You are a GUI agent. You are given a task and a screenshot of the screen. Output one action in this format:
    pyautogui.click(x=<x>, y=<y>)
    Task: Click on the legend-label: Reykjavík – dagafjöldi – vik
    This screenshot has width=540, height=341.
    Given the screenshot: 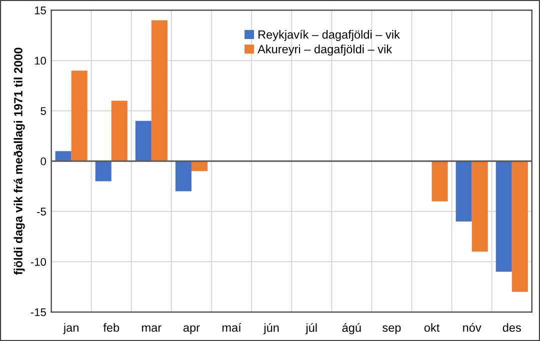 What is the action you would take?
    pyautogui.click(x=329, y=36)
    